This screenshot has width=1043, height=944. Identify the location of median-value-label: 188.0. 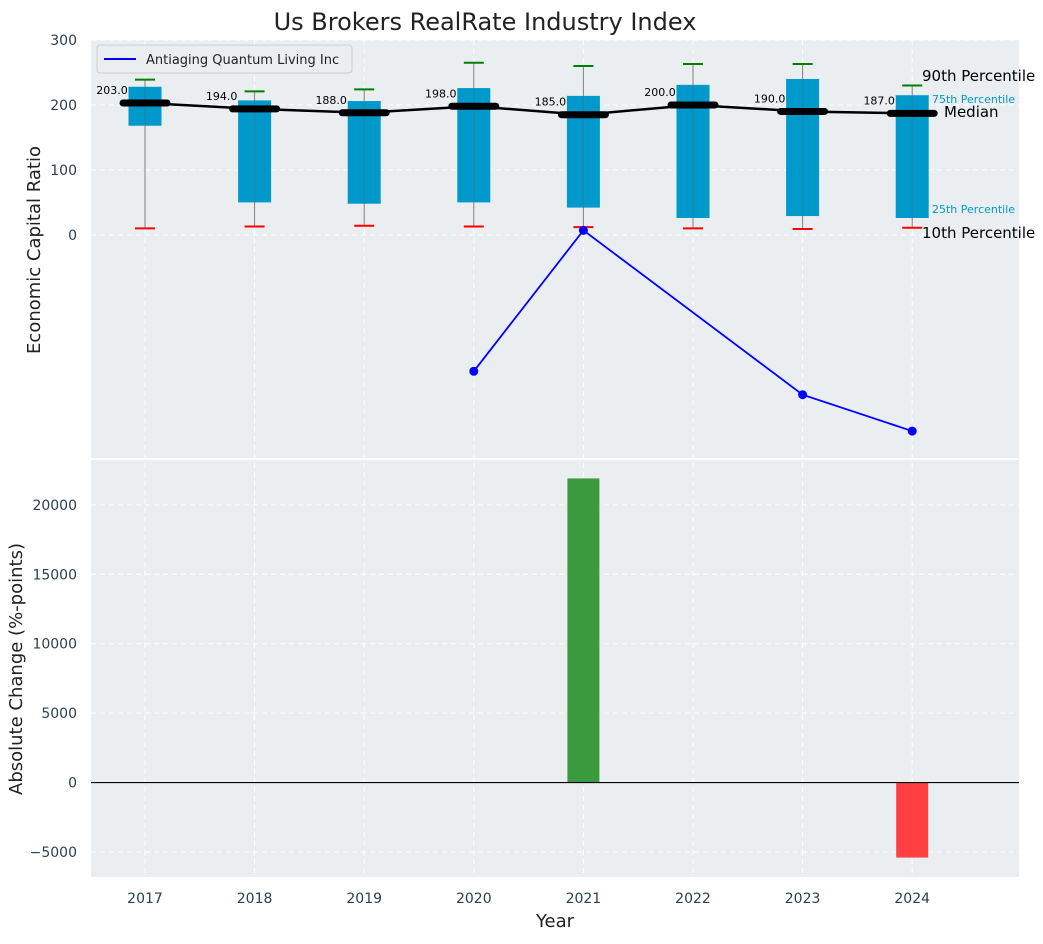
(331, 100).